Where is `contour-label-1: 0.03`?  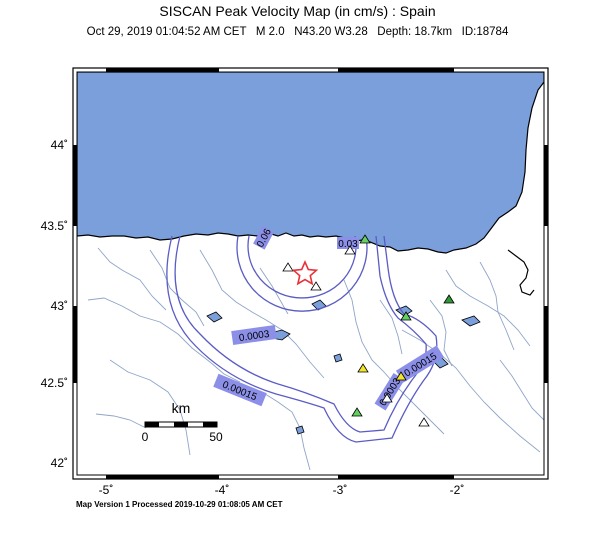
contour-label-1: 0.03 is located at coordinates (348, 243).